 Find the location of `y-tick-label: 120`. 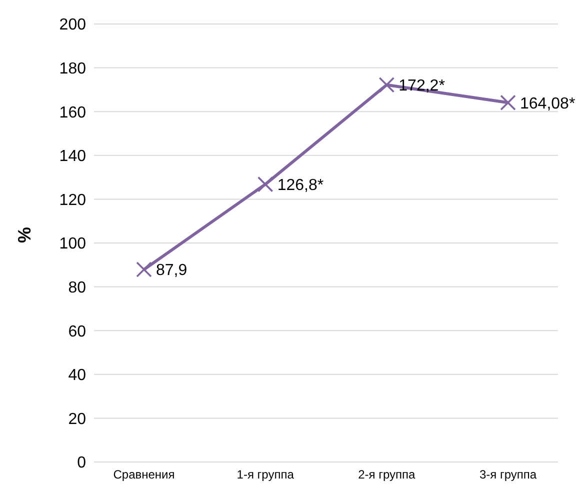

y-tick-label: 120 is located at coordinates (72, 200).